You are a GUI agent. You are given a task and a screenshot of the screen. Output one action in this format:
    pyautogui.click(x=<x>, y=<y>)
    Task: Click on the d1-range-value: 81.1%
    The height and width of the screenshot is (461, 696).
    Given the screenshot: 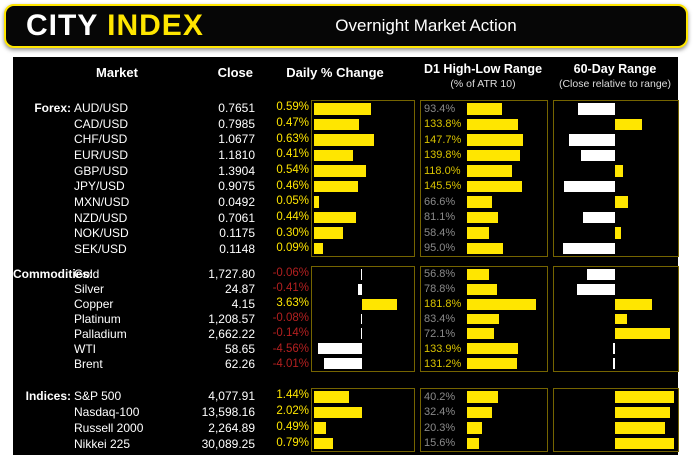 What is the action you would take?
    pyautogui.click(x=440, y=217)
    